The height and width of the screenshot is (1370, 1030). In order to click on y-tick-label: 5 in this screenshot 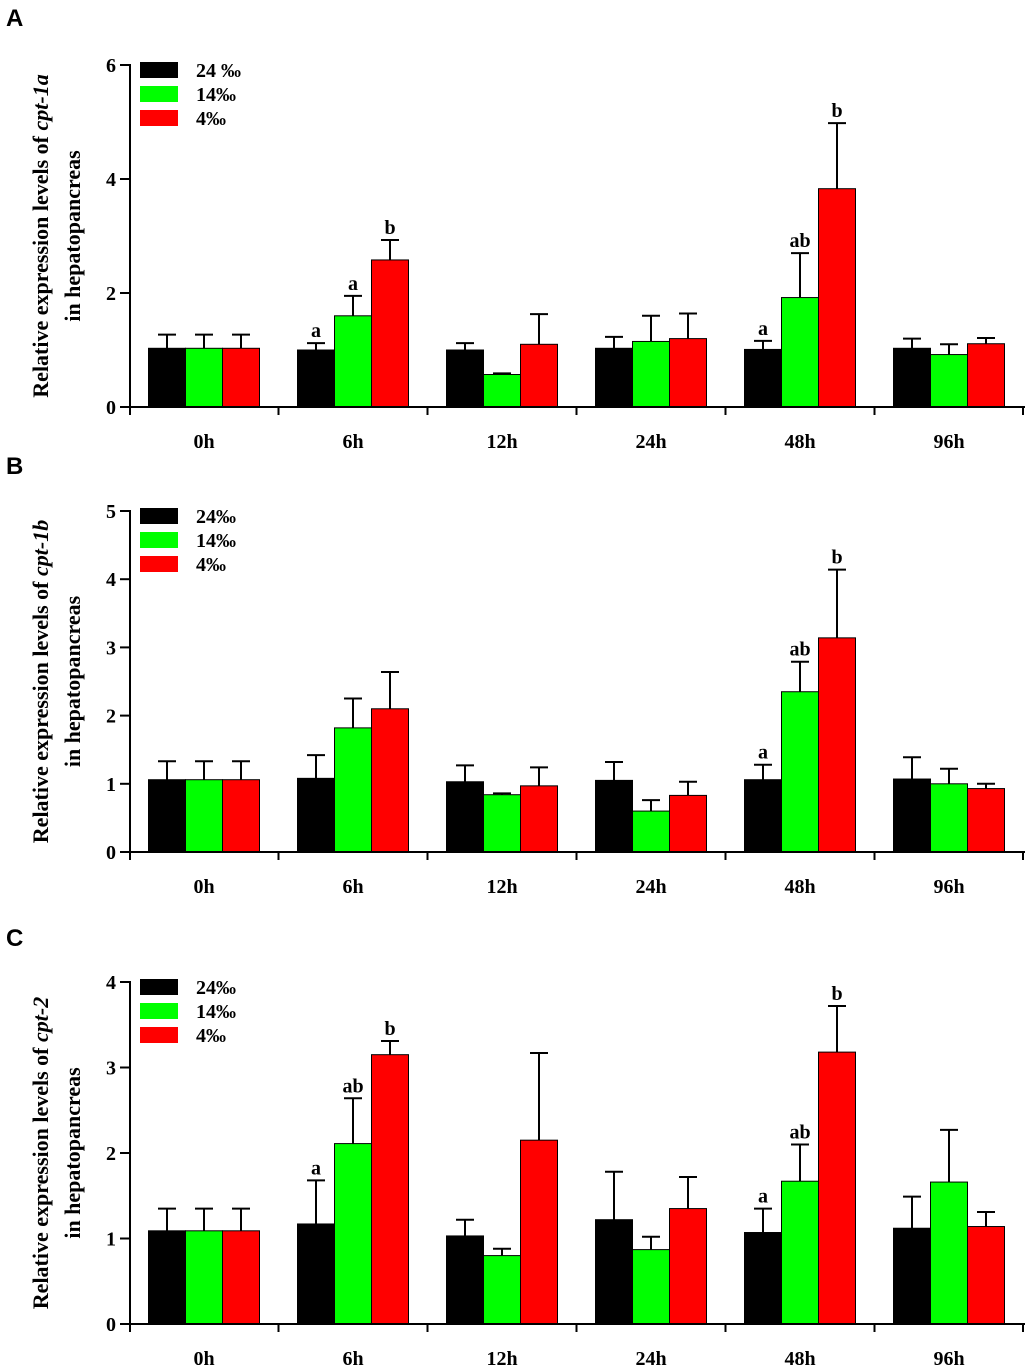, I will do `click(111, 512)`.